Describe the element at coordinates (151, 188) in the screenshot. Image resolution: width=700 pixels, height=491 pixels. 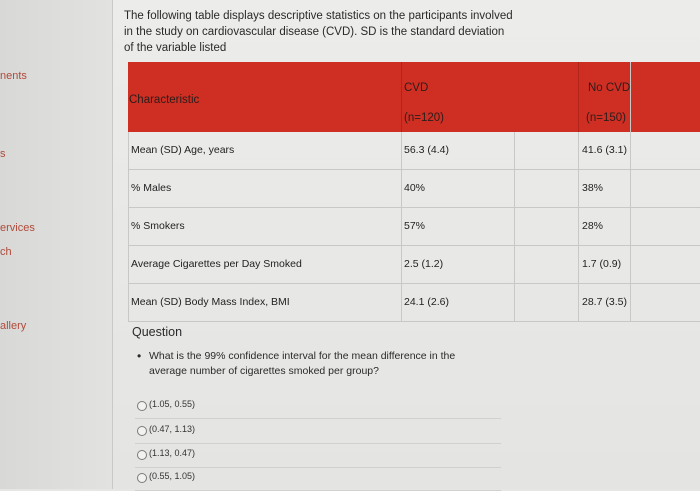
I see `row-label: % Males` at that location.